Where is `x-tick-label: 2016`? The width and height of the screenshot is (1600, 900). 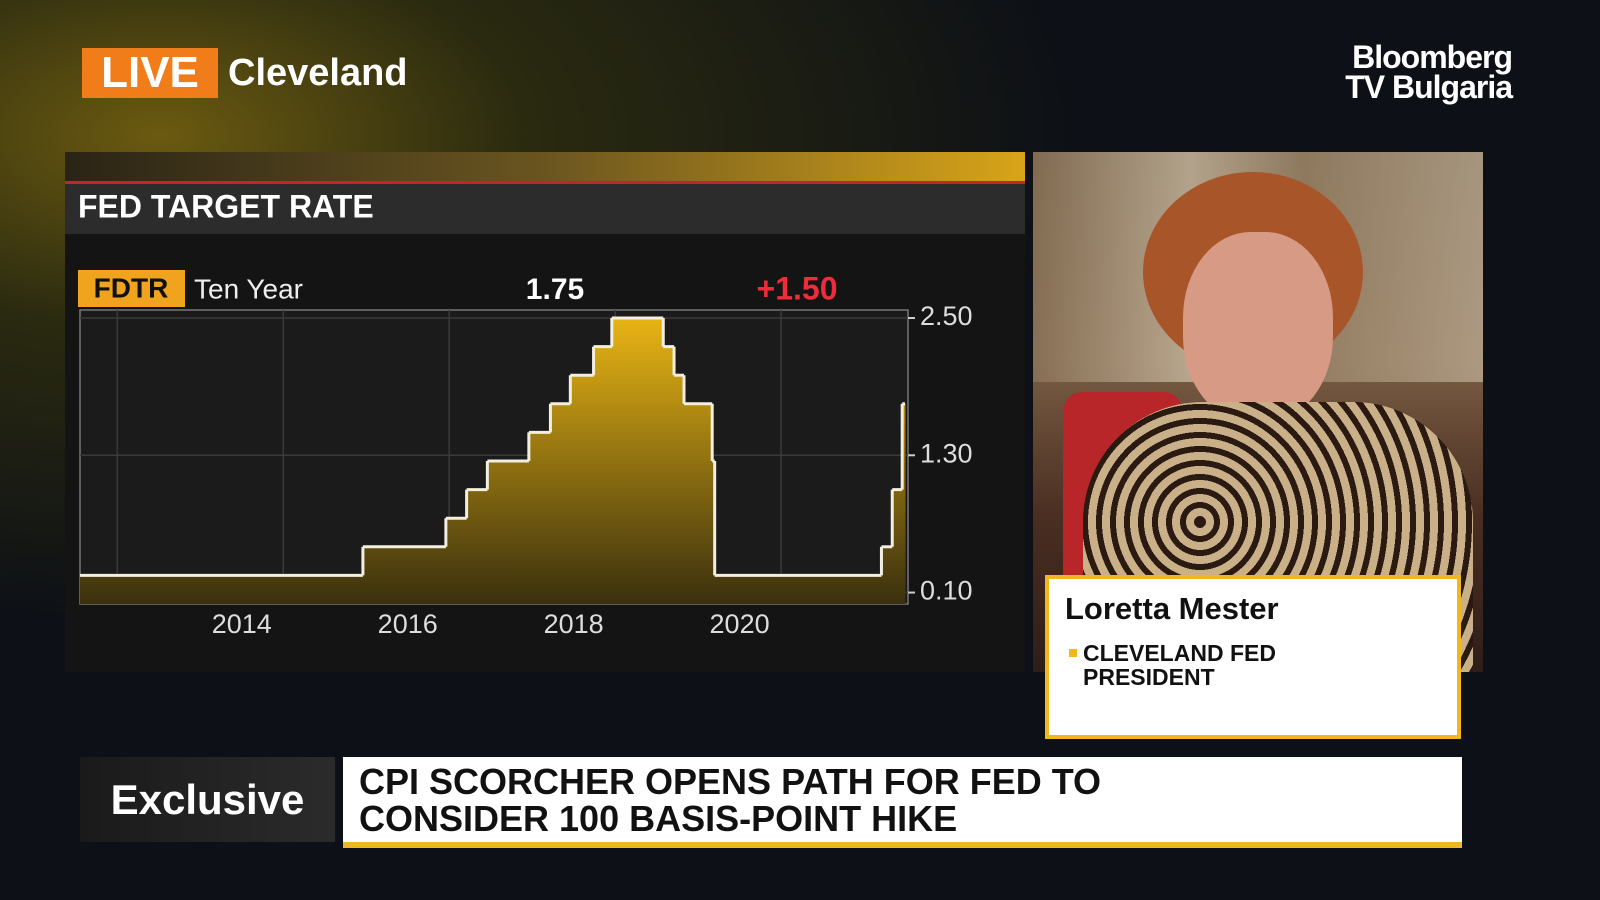
x-tick-label: 2016 is located at coordinates (408, 624).